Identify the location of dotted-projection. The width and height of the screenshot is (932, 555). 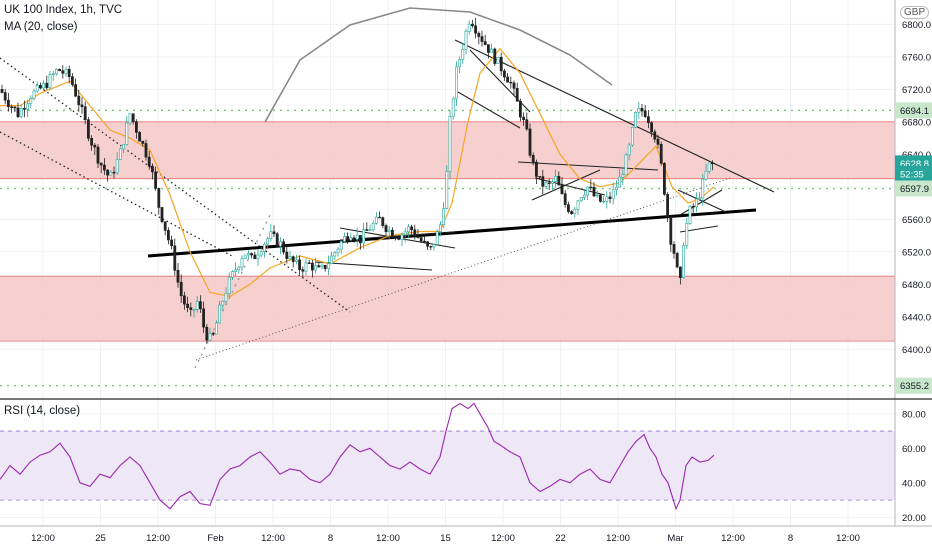
(232, 291).